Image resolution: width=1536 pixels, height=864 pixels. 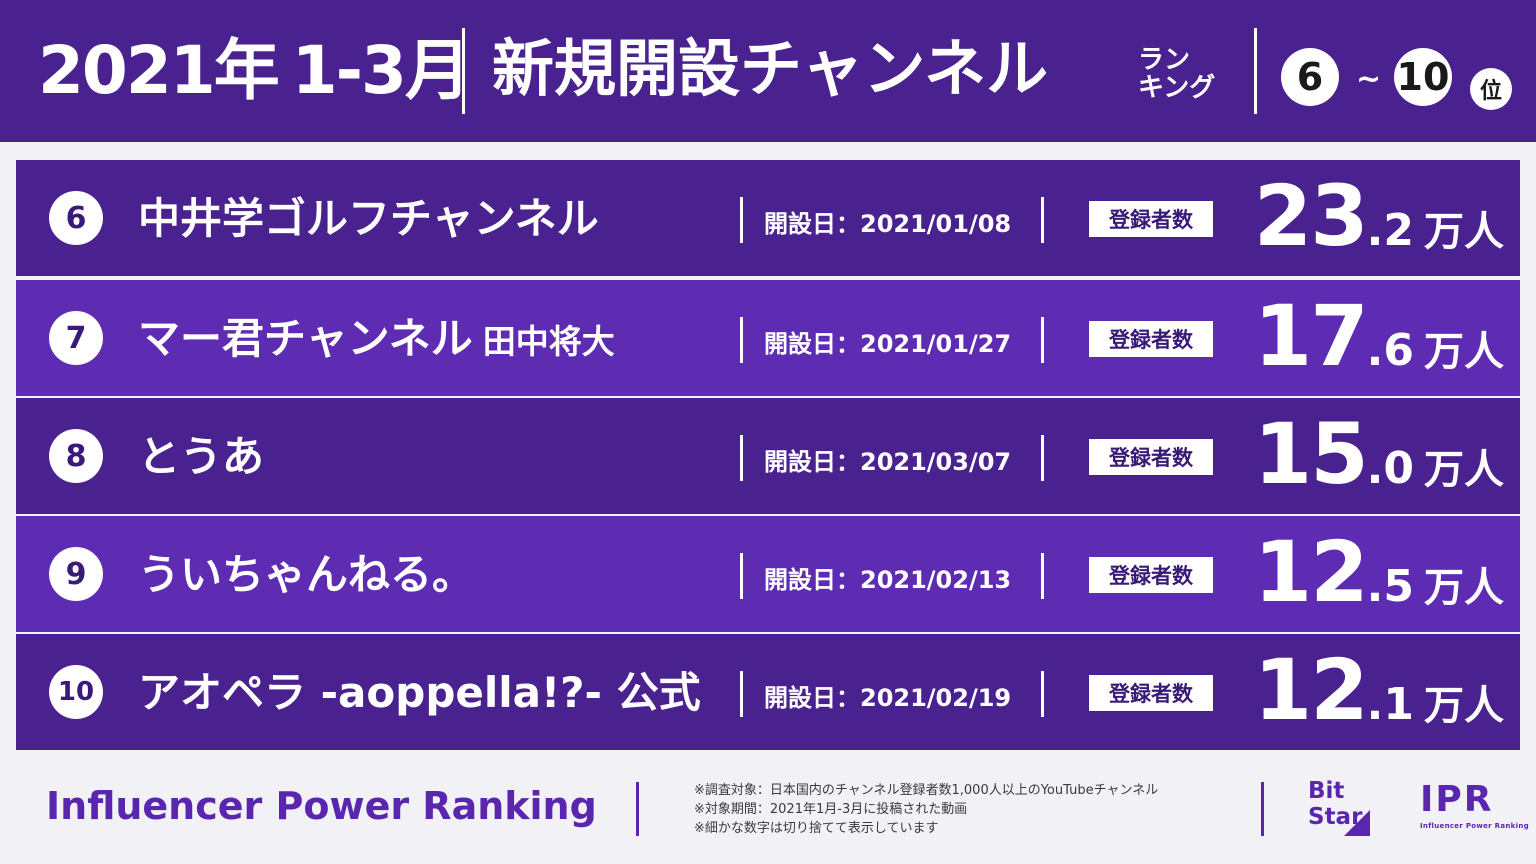 I want to click on channel-name: アオペラ -aoppella!?- 公式, so click(x=424, y=693).